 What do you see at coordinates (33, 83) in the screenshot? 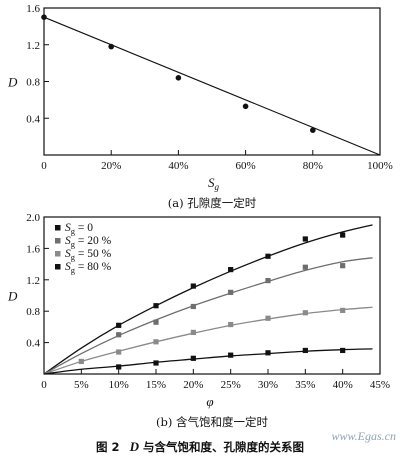
I see `panel-a-y-tick-label: 0.8` at bounding box center [33, 83].